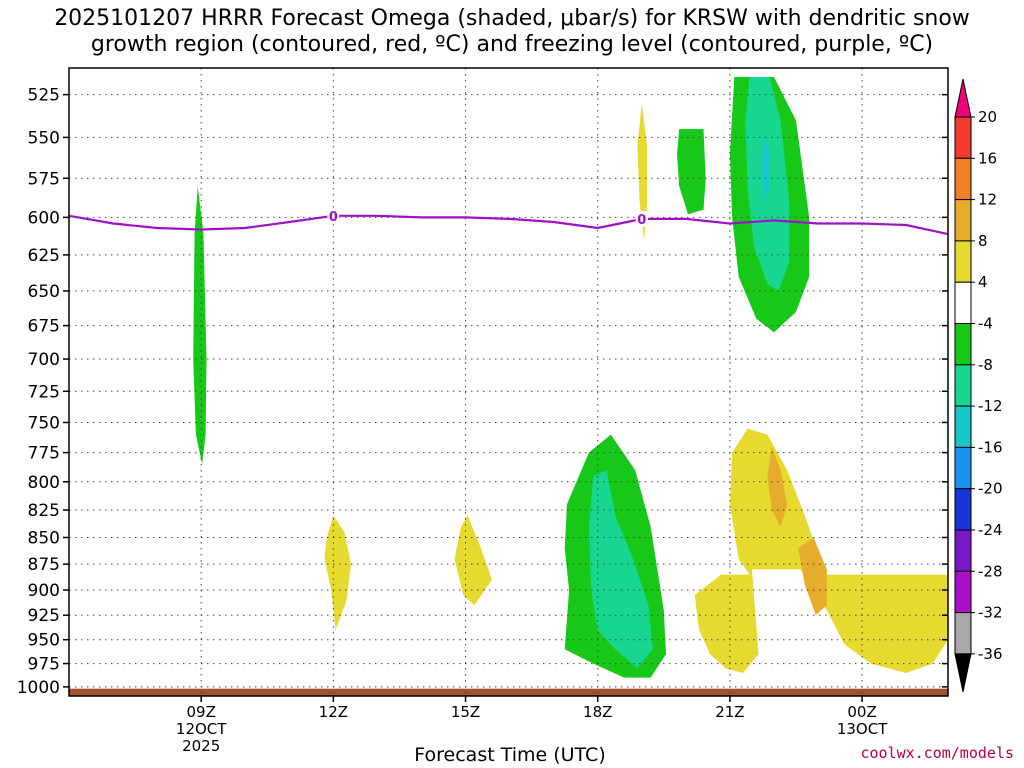 The width and height of the screenshot is (1024, 768). What do you see at coordinates (200, 712) in the screenshot?
I see `x-tick-label: 09Z` at bounding box center [200, 712].